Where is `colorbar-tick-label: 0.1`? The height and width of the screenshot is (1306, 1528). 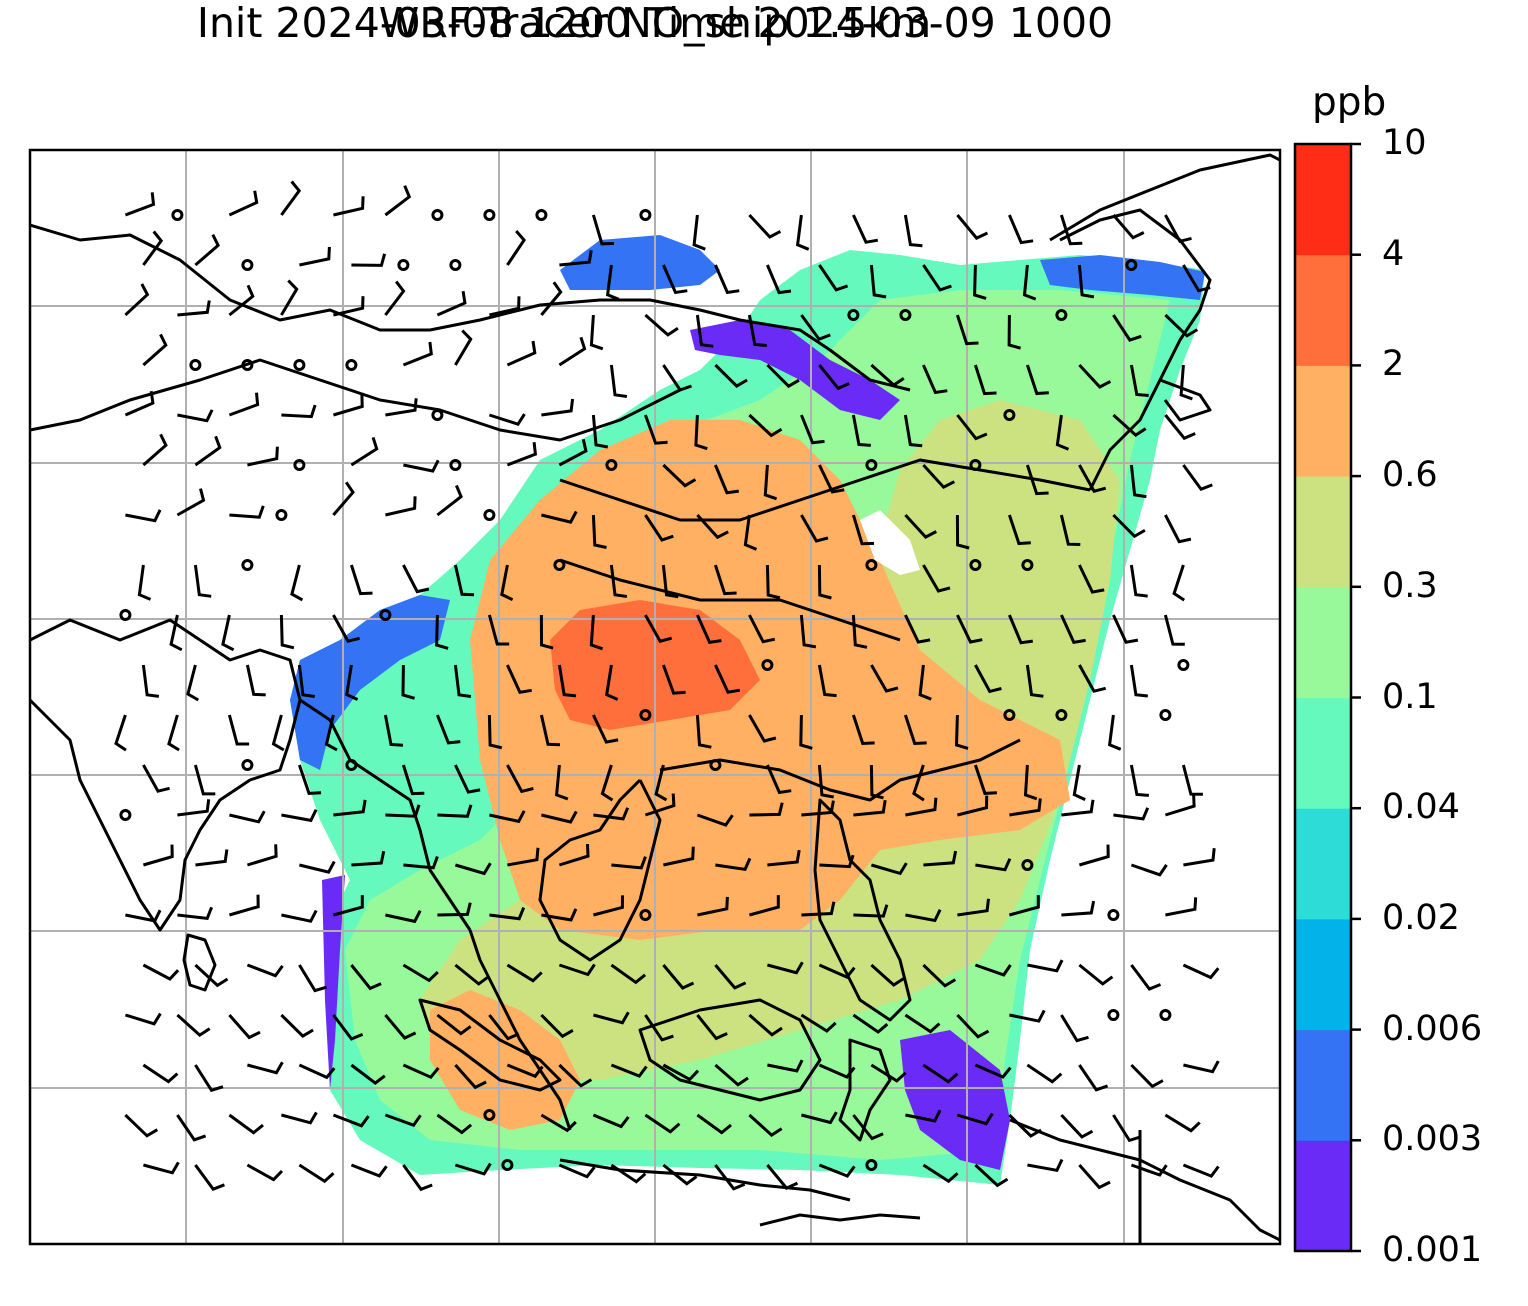 colorbar-tick-label: 0.1 is located at coordinates (1410, 696).